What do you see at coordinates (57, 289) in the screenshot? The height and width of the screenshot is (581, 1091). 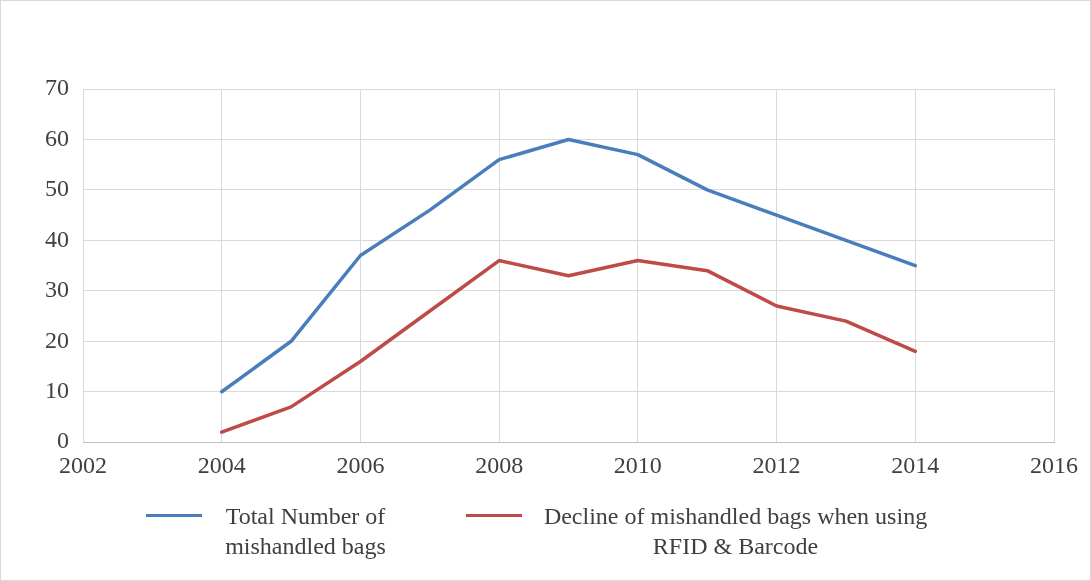 I see `y-tick-label: 30` at bounding box center [57, 289].